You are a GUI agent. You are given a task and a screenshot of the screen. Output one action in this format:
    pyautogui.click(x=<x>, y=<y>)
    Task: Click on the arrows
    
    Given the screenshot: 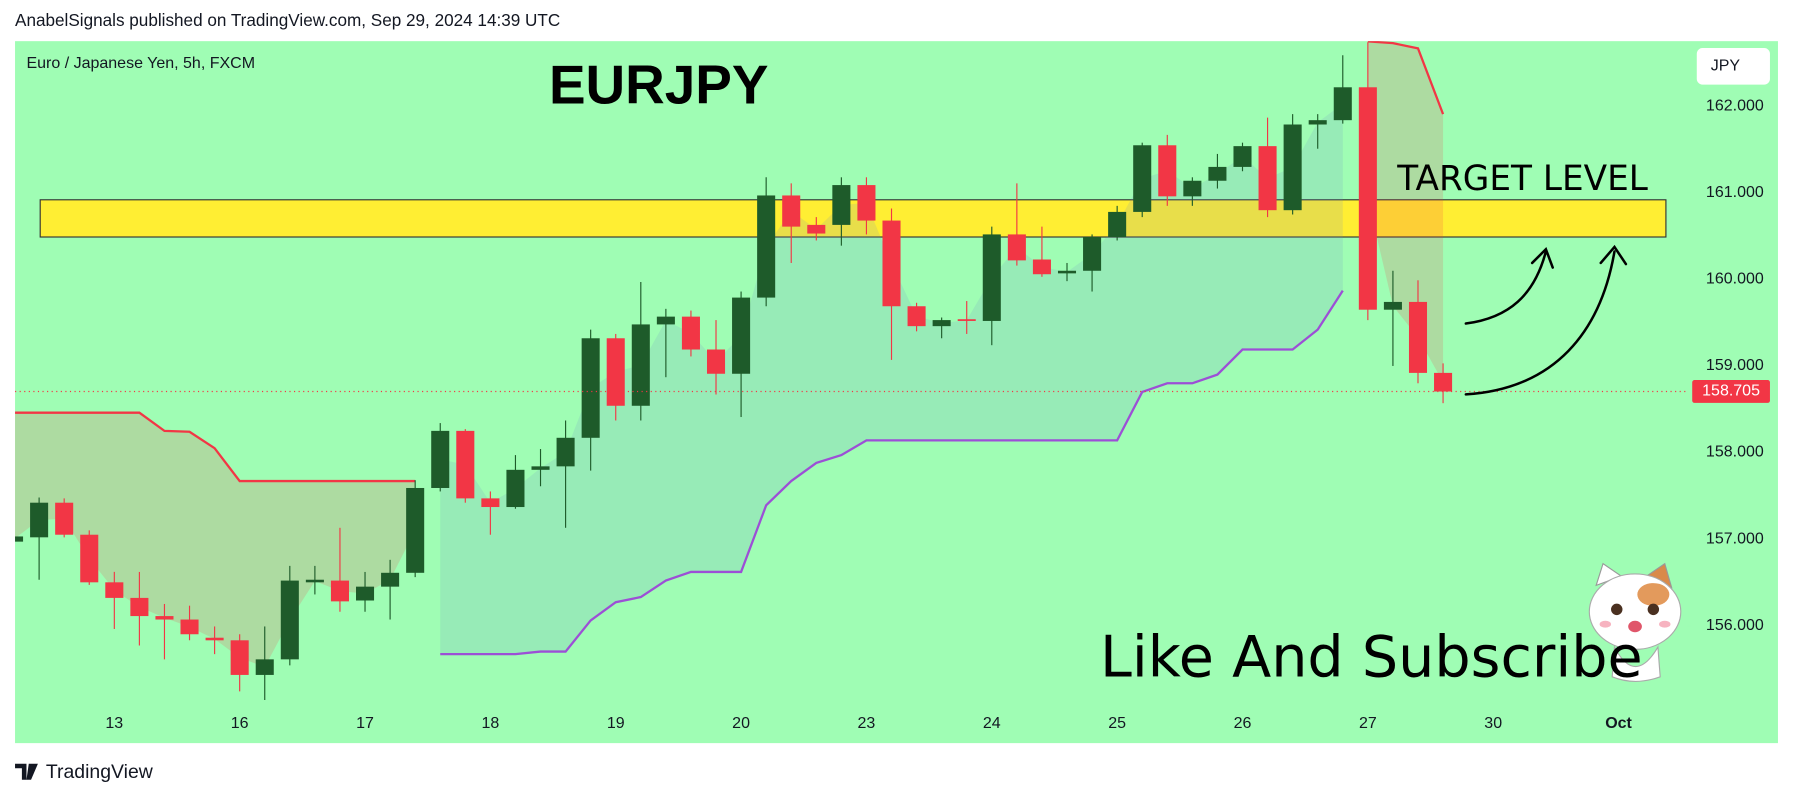 What is the action you would take?
    pyautogui.click(x=1546, y=320)
    